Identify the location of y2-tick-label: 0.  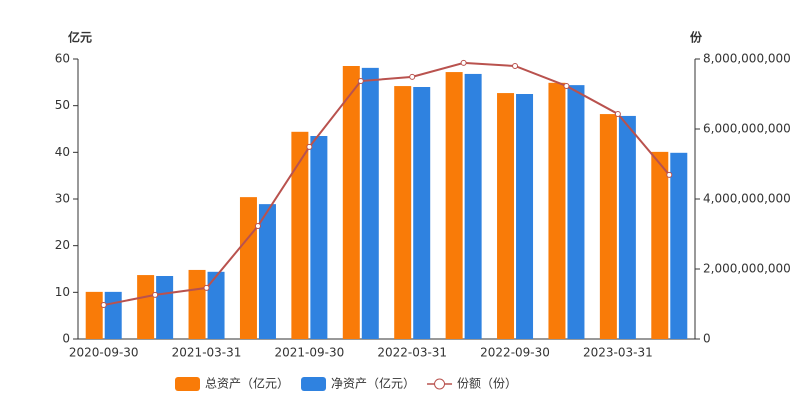
(707, 339).